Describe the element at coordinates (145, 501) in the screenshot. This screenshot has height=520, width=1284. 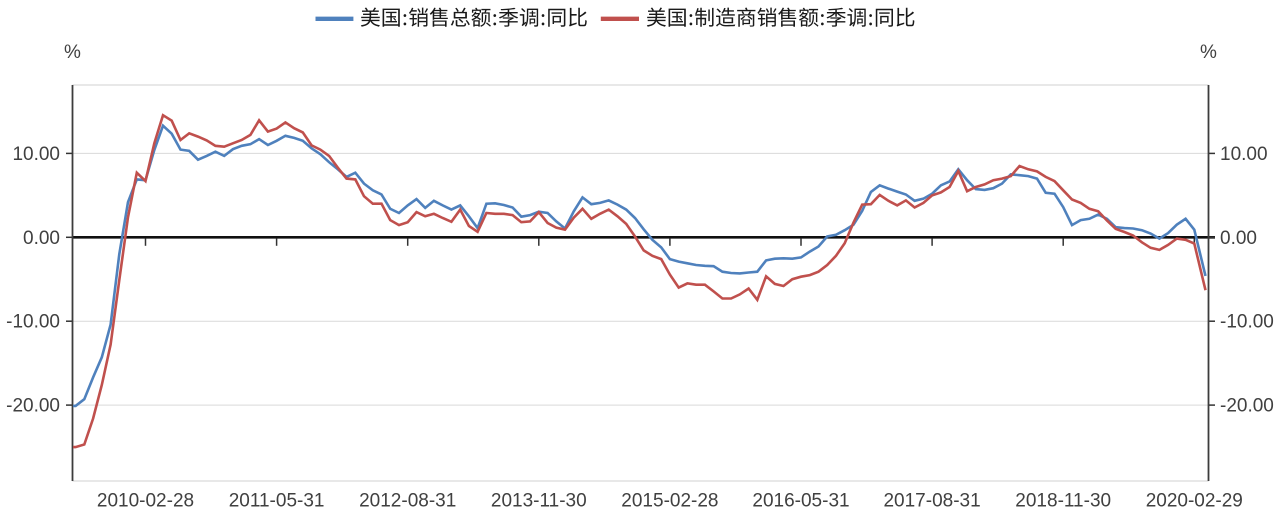
I see `svg-text: 2010-02-28` at that location.